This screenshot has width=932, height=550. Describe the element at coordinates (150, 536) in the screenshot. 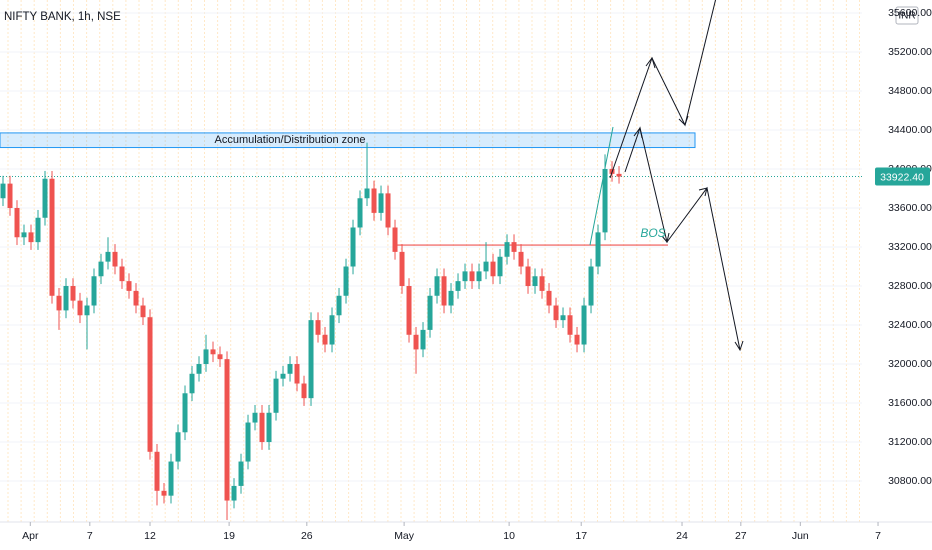

I see `x-tick-label: 12` at that location.